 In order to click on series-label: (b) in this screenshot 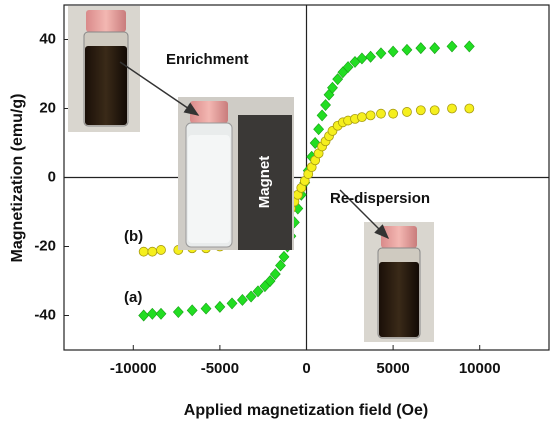, I will do `click(133, 236)`.